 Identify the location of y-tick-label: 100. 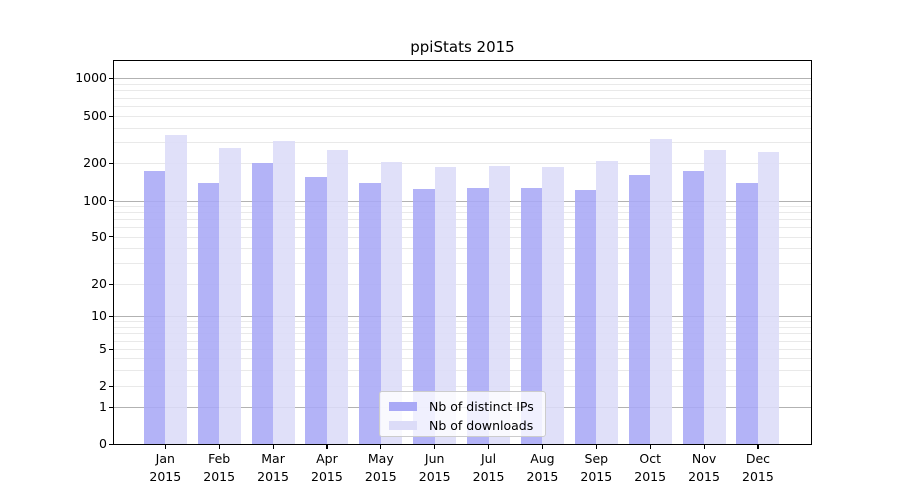
(95, 200).